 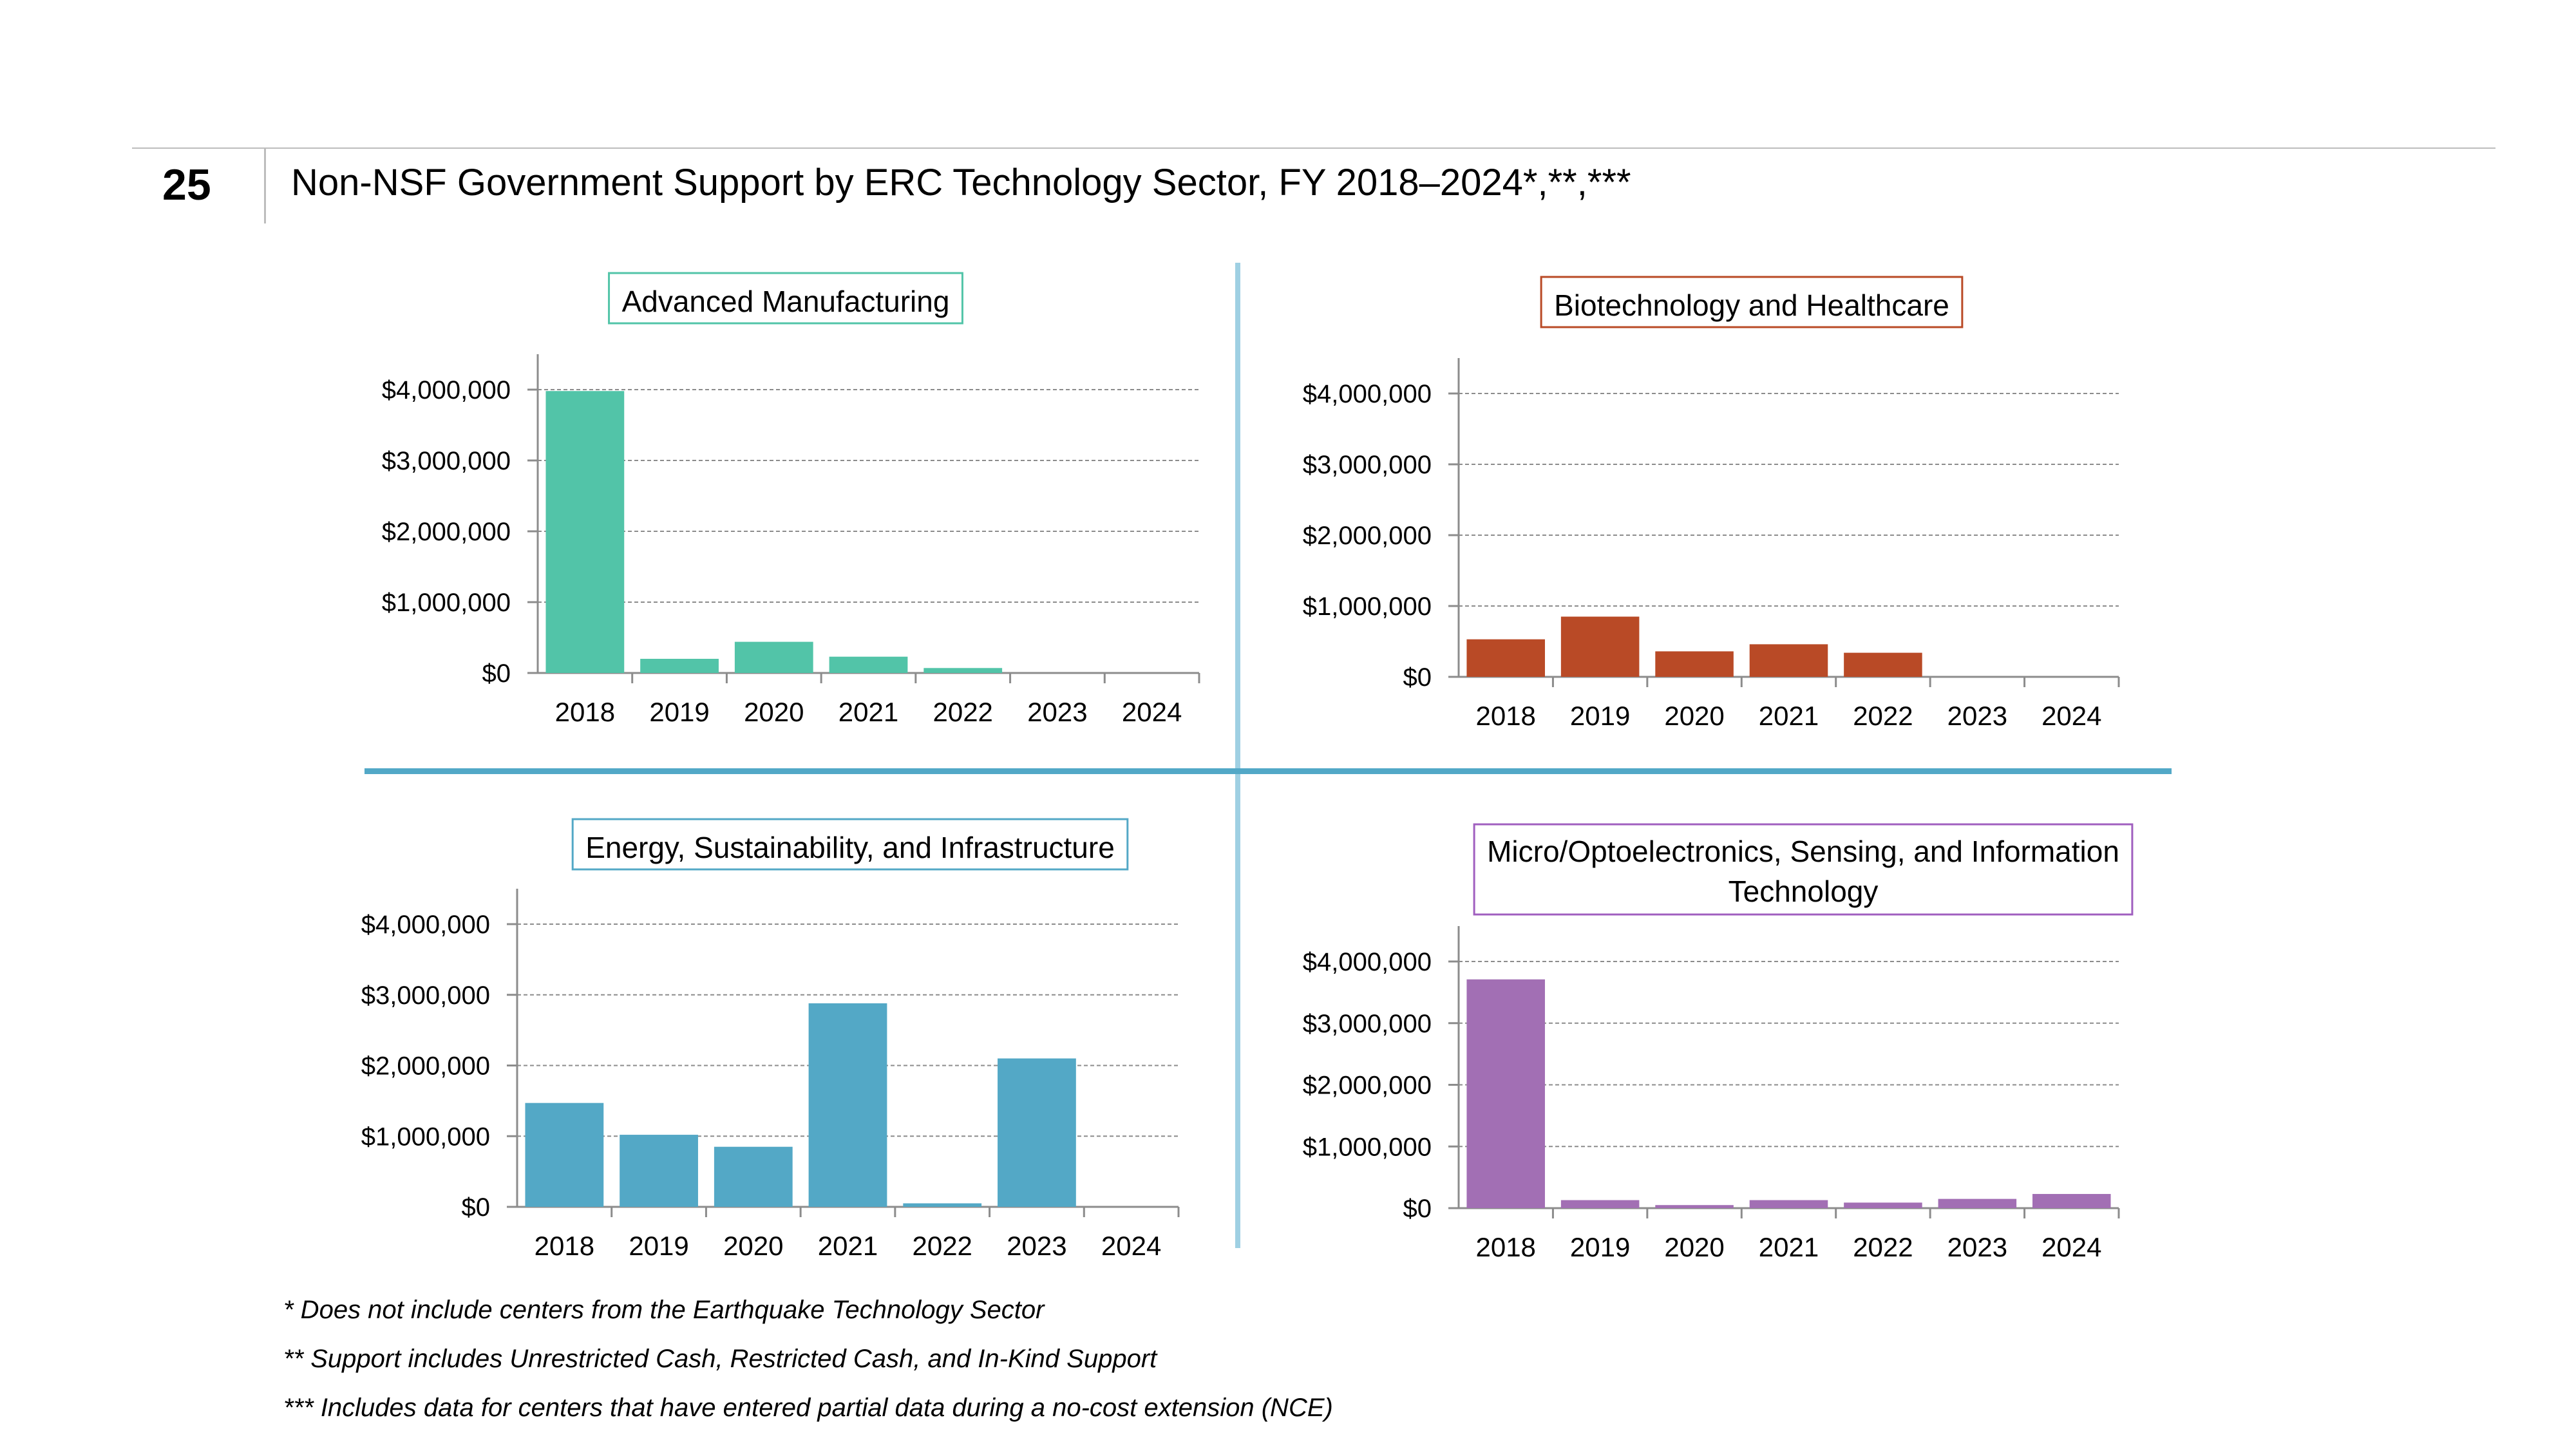 I want to click on chart-4-y-tick-label: $2,000,000, so click(x=1368, y=1086).